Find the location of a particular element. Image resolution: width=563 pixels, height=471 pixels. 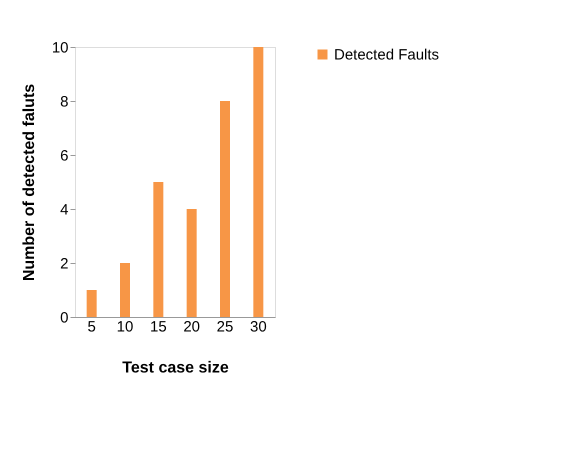

x-tick-label: 10 is located at coordinates (125, 327).